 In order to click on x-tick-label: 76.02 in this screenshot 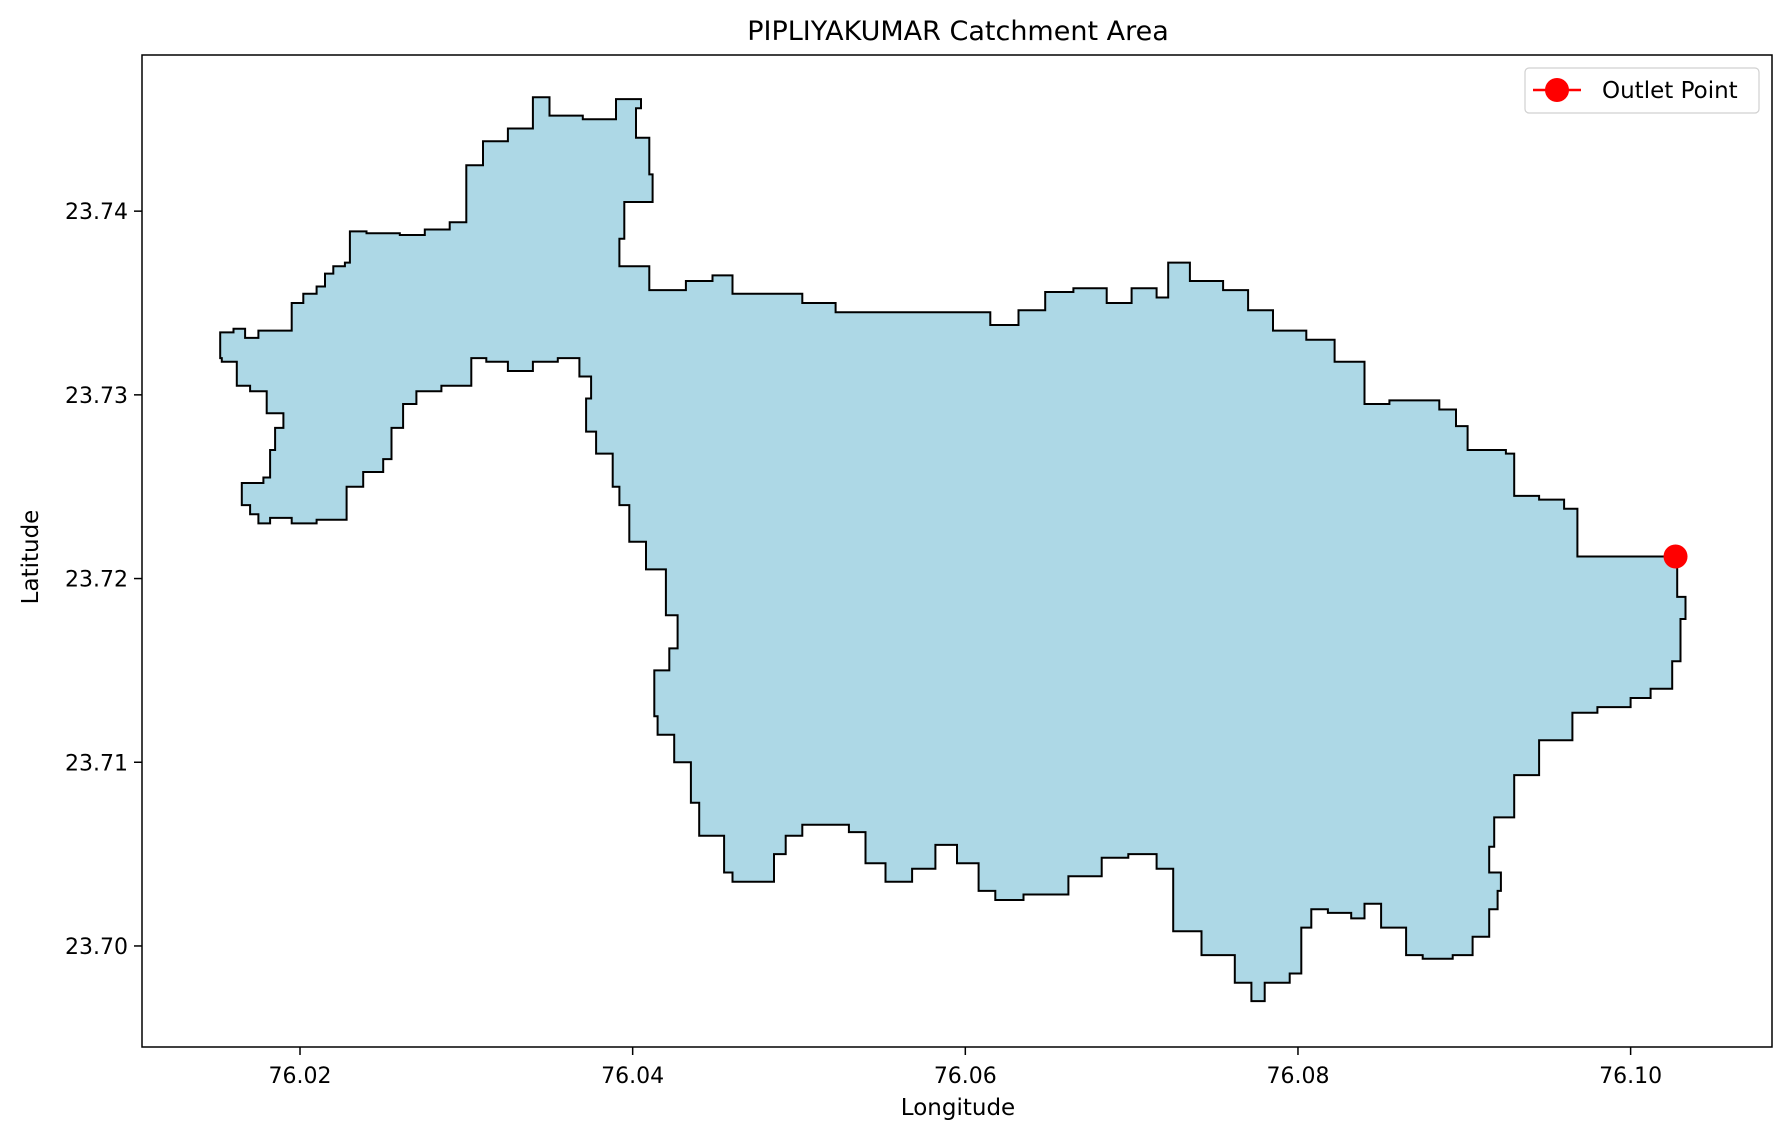, I will do `click(300, 1076)`.